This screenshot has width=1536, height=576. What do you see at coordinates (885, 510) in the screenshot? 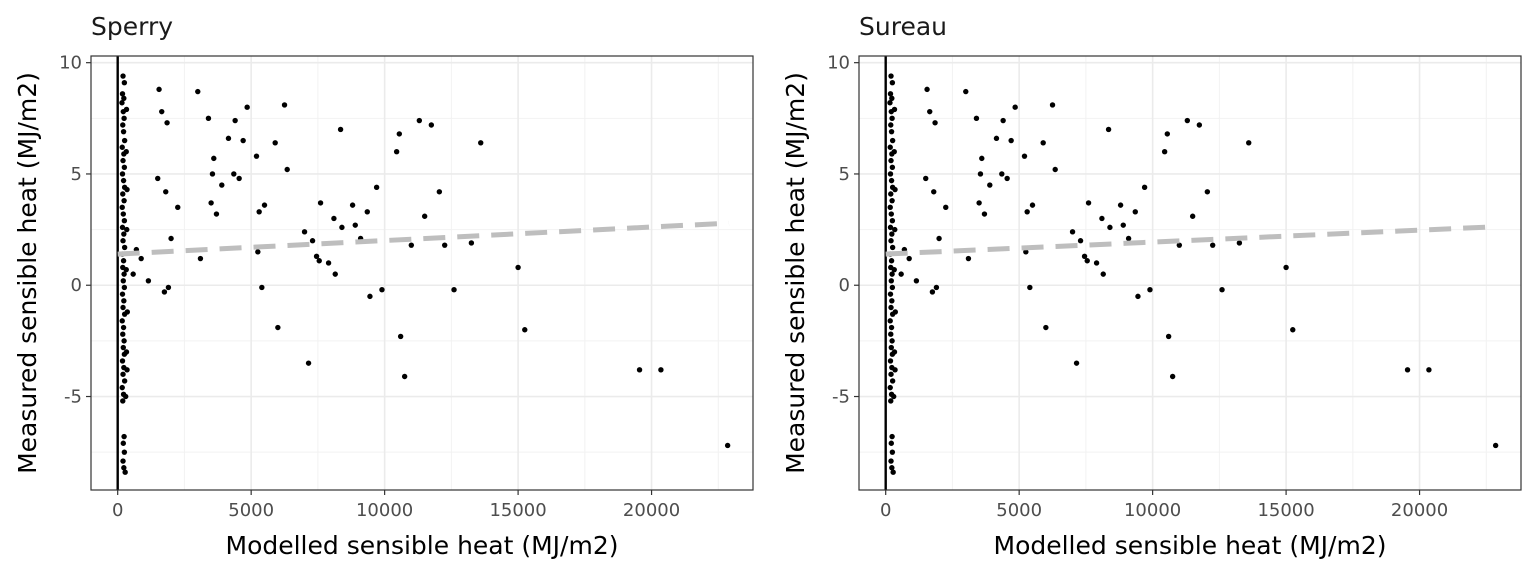
I see `x-tick-label: 0` at bounding box center [885, 510].